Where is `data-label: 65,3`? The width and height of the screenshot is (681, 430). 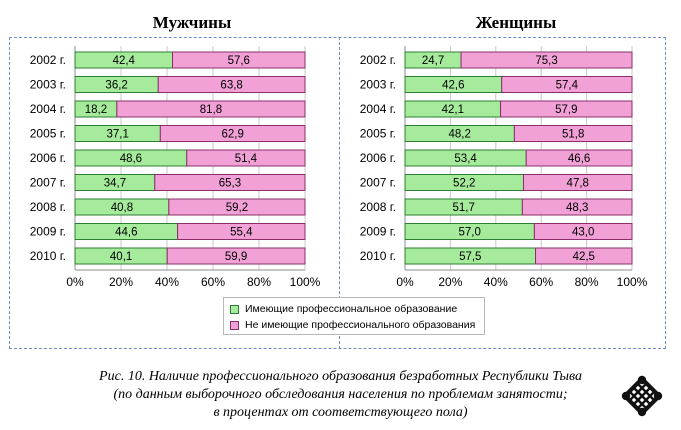 data-label: 65,3 is located at coordinates (230, 184).